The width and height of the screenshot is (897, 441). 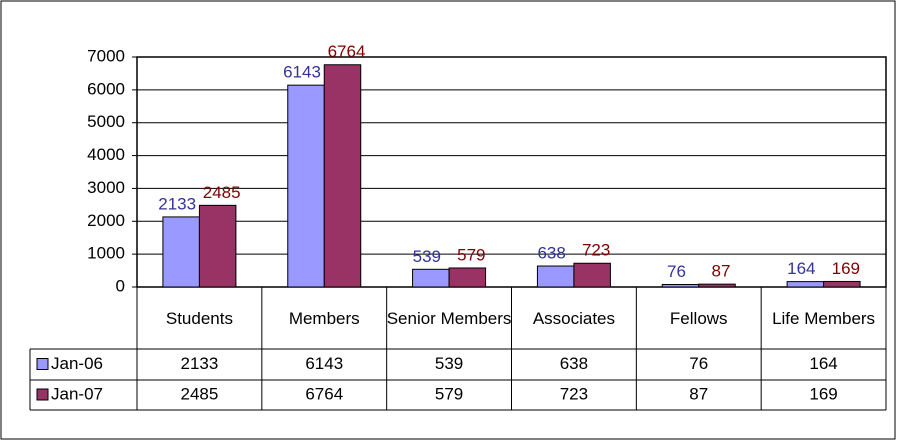 I want to click on x-tick-label: Students, so click(x=199, y=318).